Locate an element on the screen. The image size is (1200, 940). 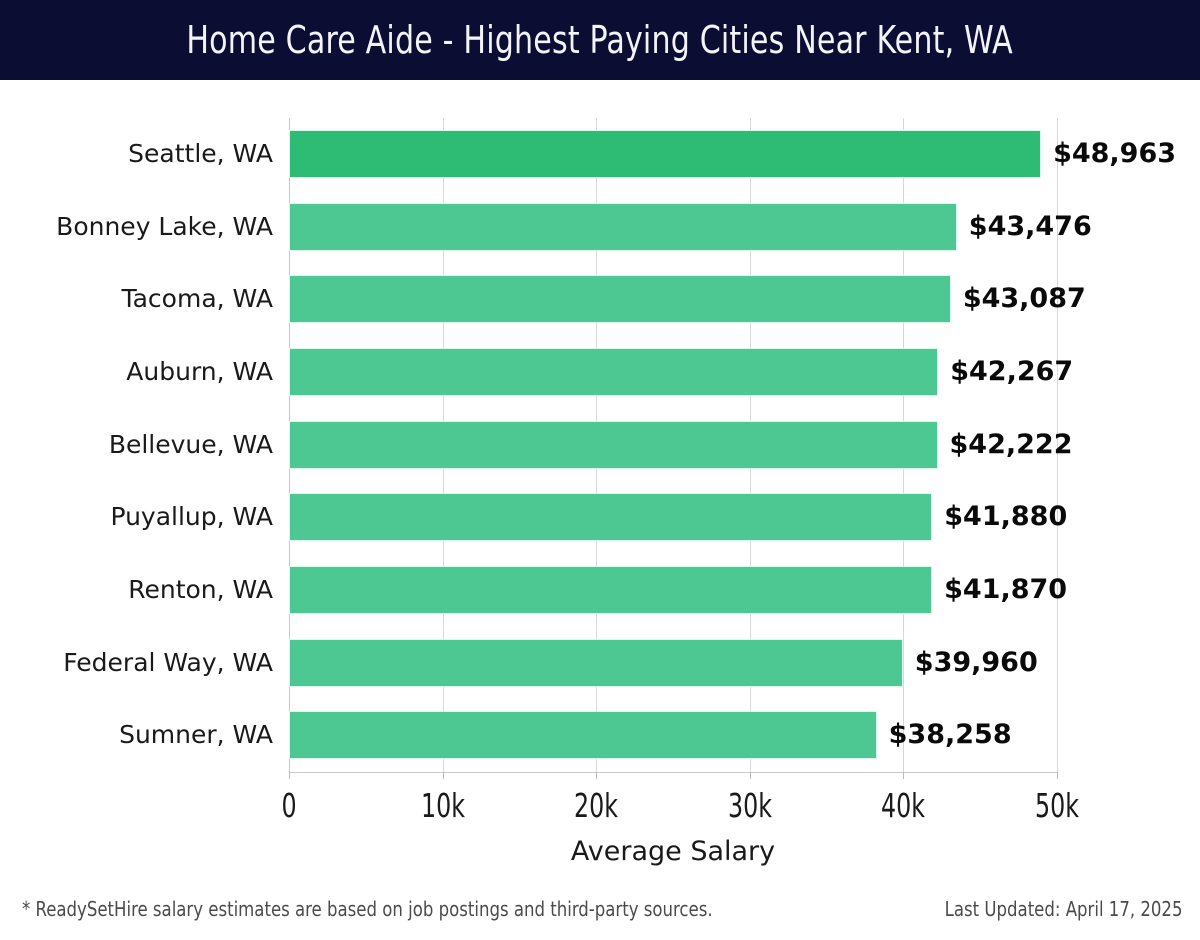
bar-value-label: $42,222 is located at coordinates (1011, 444).